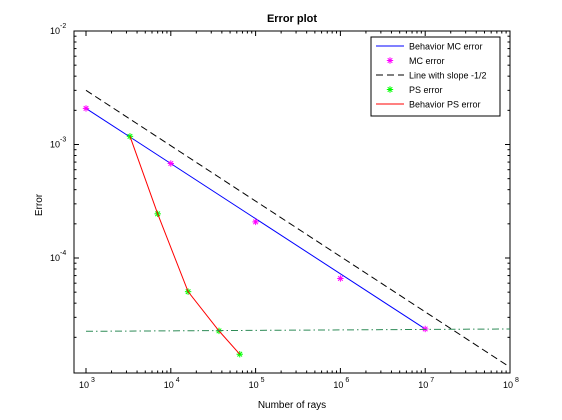 The height and width of the screenshot is (420, 562). What do you see at coordinates (63, 26) in the screenshot?
I see `y-tick-exponent: -2` at bounding box center [63, 26].